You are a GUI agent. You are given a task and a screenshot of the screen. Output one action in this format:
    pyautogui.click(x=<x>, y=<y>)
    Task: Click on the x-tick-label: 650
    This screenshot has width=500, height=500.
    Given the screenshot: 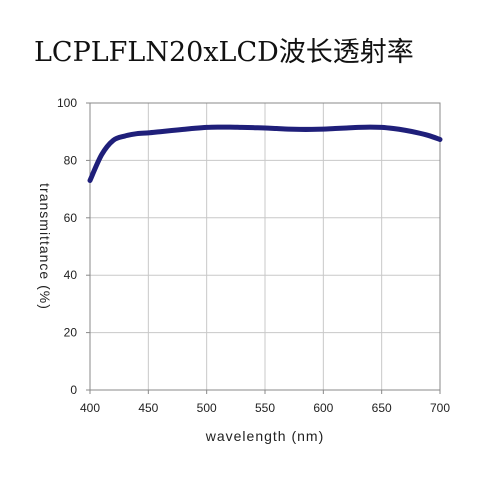 What is the action you would take?
    pyautogui.click(x=382, y=408)
    